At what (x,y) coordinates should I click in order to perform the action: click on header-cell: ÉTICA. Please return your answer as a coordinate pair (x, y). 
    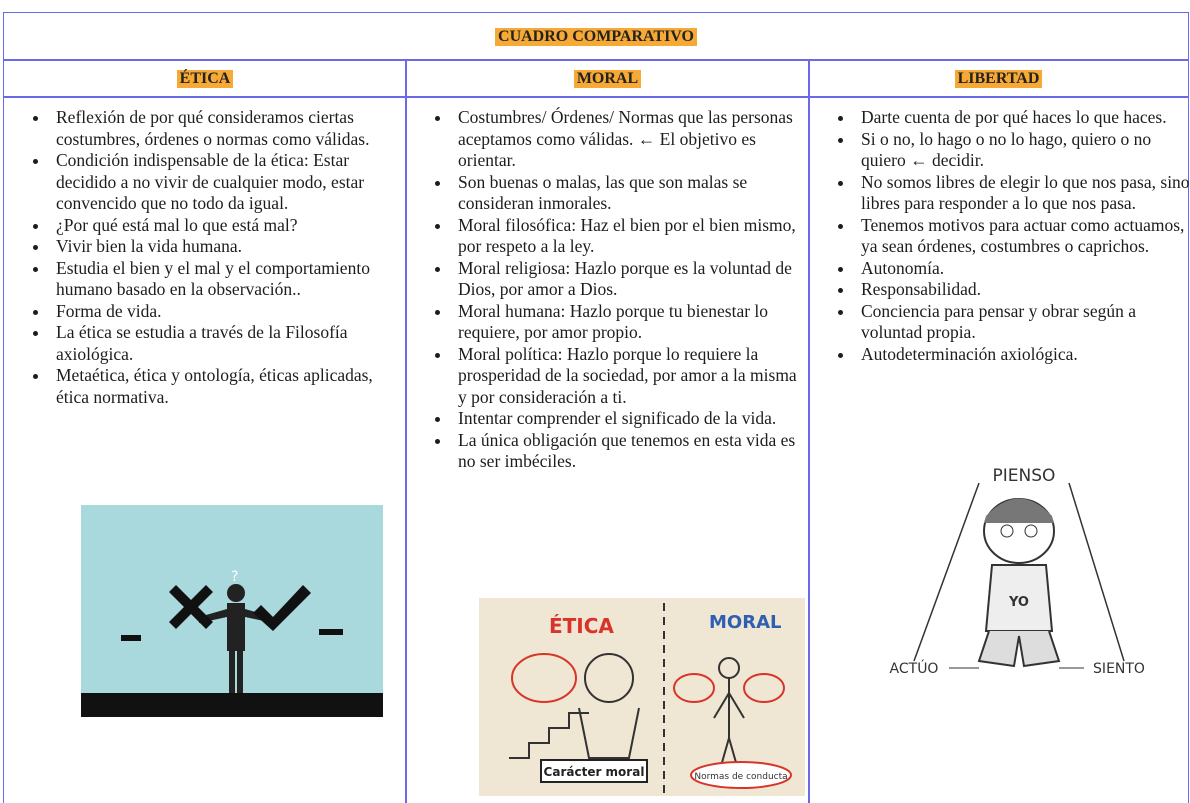
    Looking at the image, I should click on (205, 78).